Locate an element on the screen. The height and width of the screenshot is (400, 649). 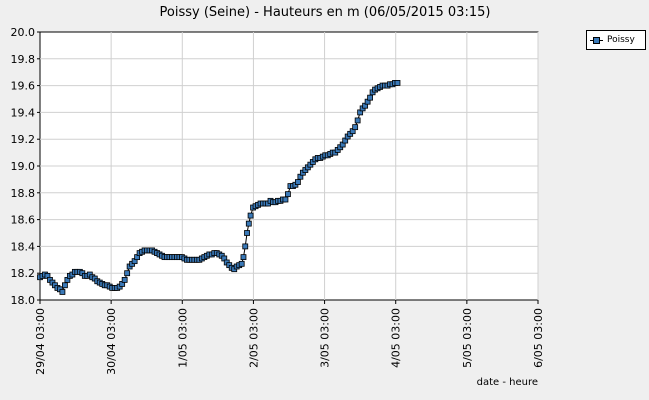
x-tick-label: 29/04 03:00 is located at coordinates (40, 341).